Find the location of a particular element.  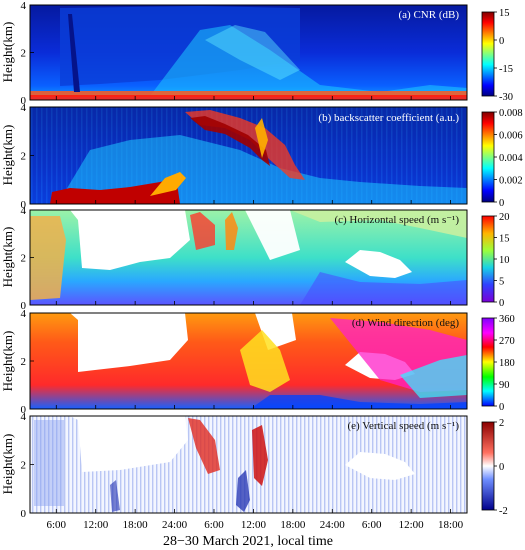

y-tick-label-vspeed-2: 4 is located at coordinates (24, 417).